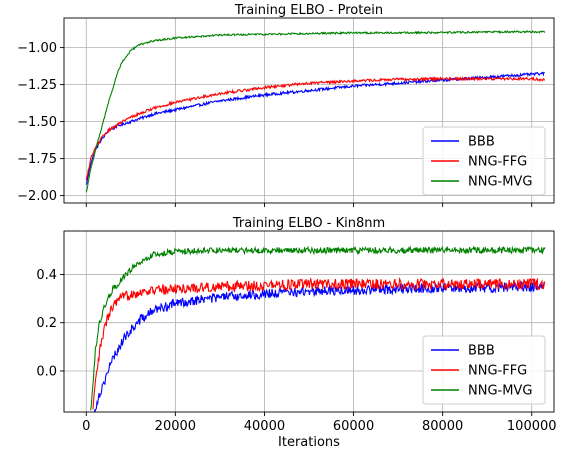 This screenshot has height=453, width=564. I want to click on x-tick-label: 0, so click(86, 426).